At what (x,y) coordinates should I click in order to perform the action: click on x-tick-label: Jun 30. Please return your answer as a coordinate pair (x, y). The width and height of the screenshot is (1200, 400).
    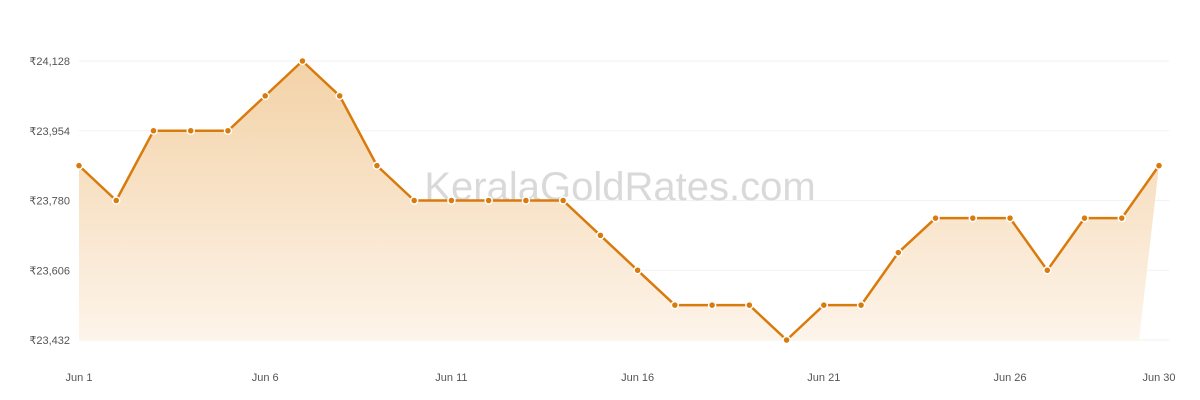
    Looking at the image, I should click on (1158, 378).